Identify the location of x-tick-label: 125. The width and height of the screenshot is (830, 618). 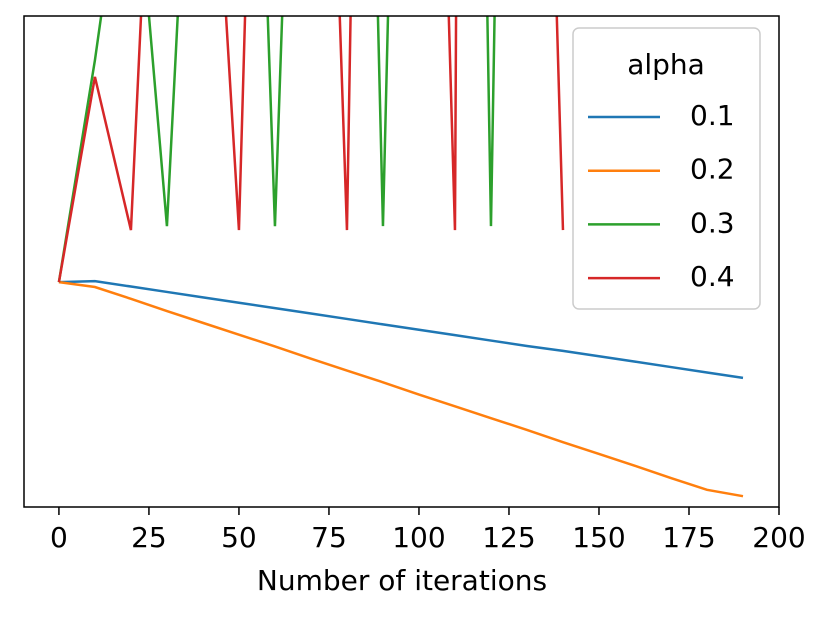
(508, 537).